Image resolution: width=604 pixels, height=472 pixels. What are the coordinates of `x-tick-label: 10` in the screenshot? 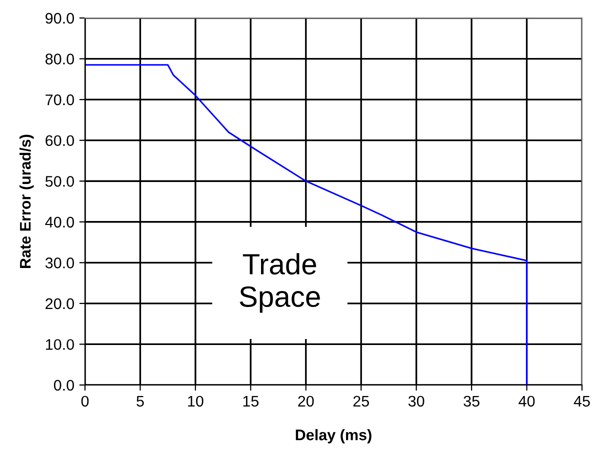 It's located at (196, 401).